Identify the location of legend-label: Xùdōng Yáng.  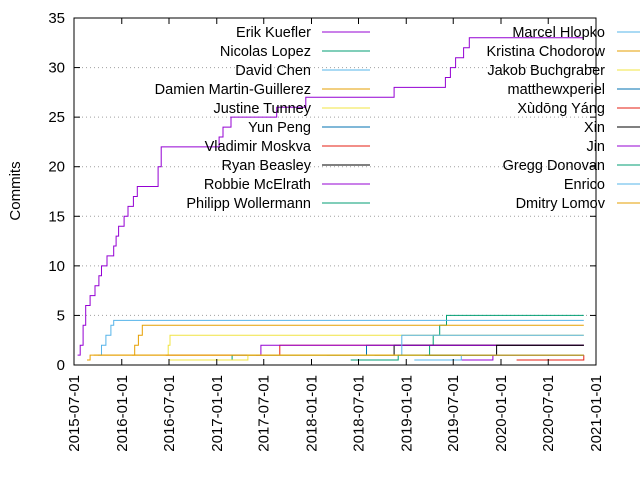
(561, 109).